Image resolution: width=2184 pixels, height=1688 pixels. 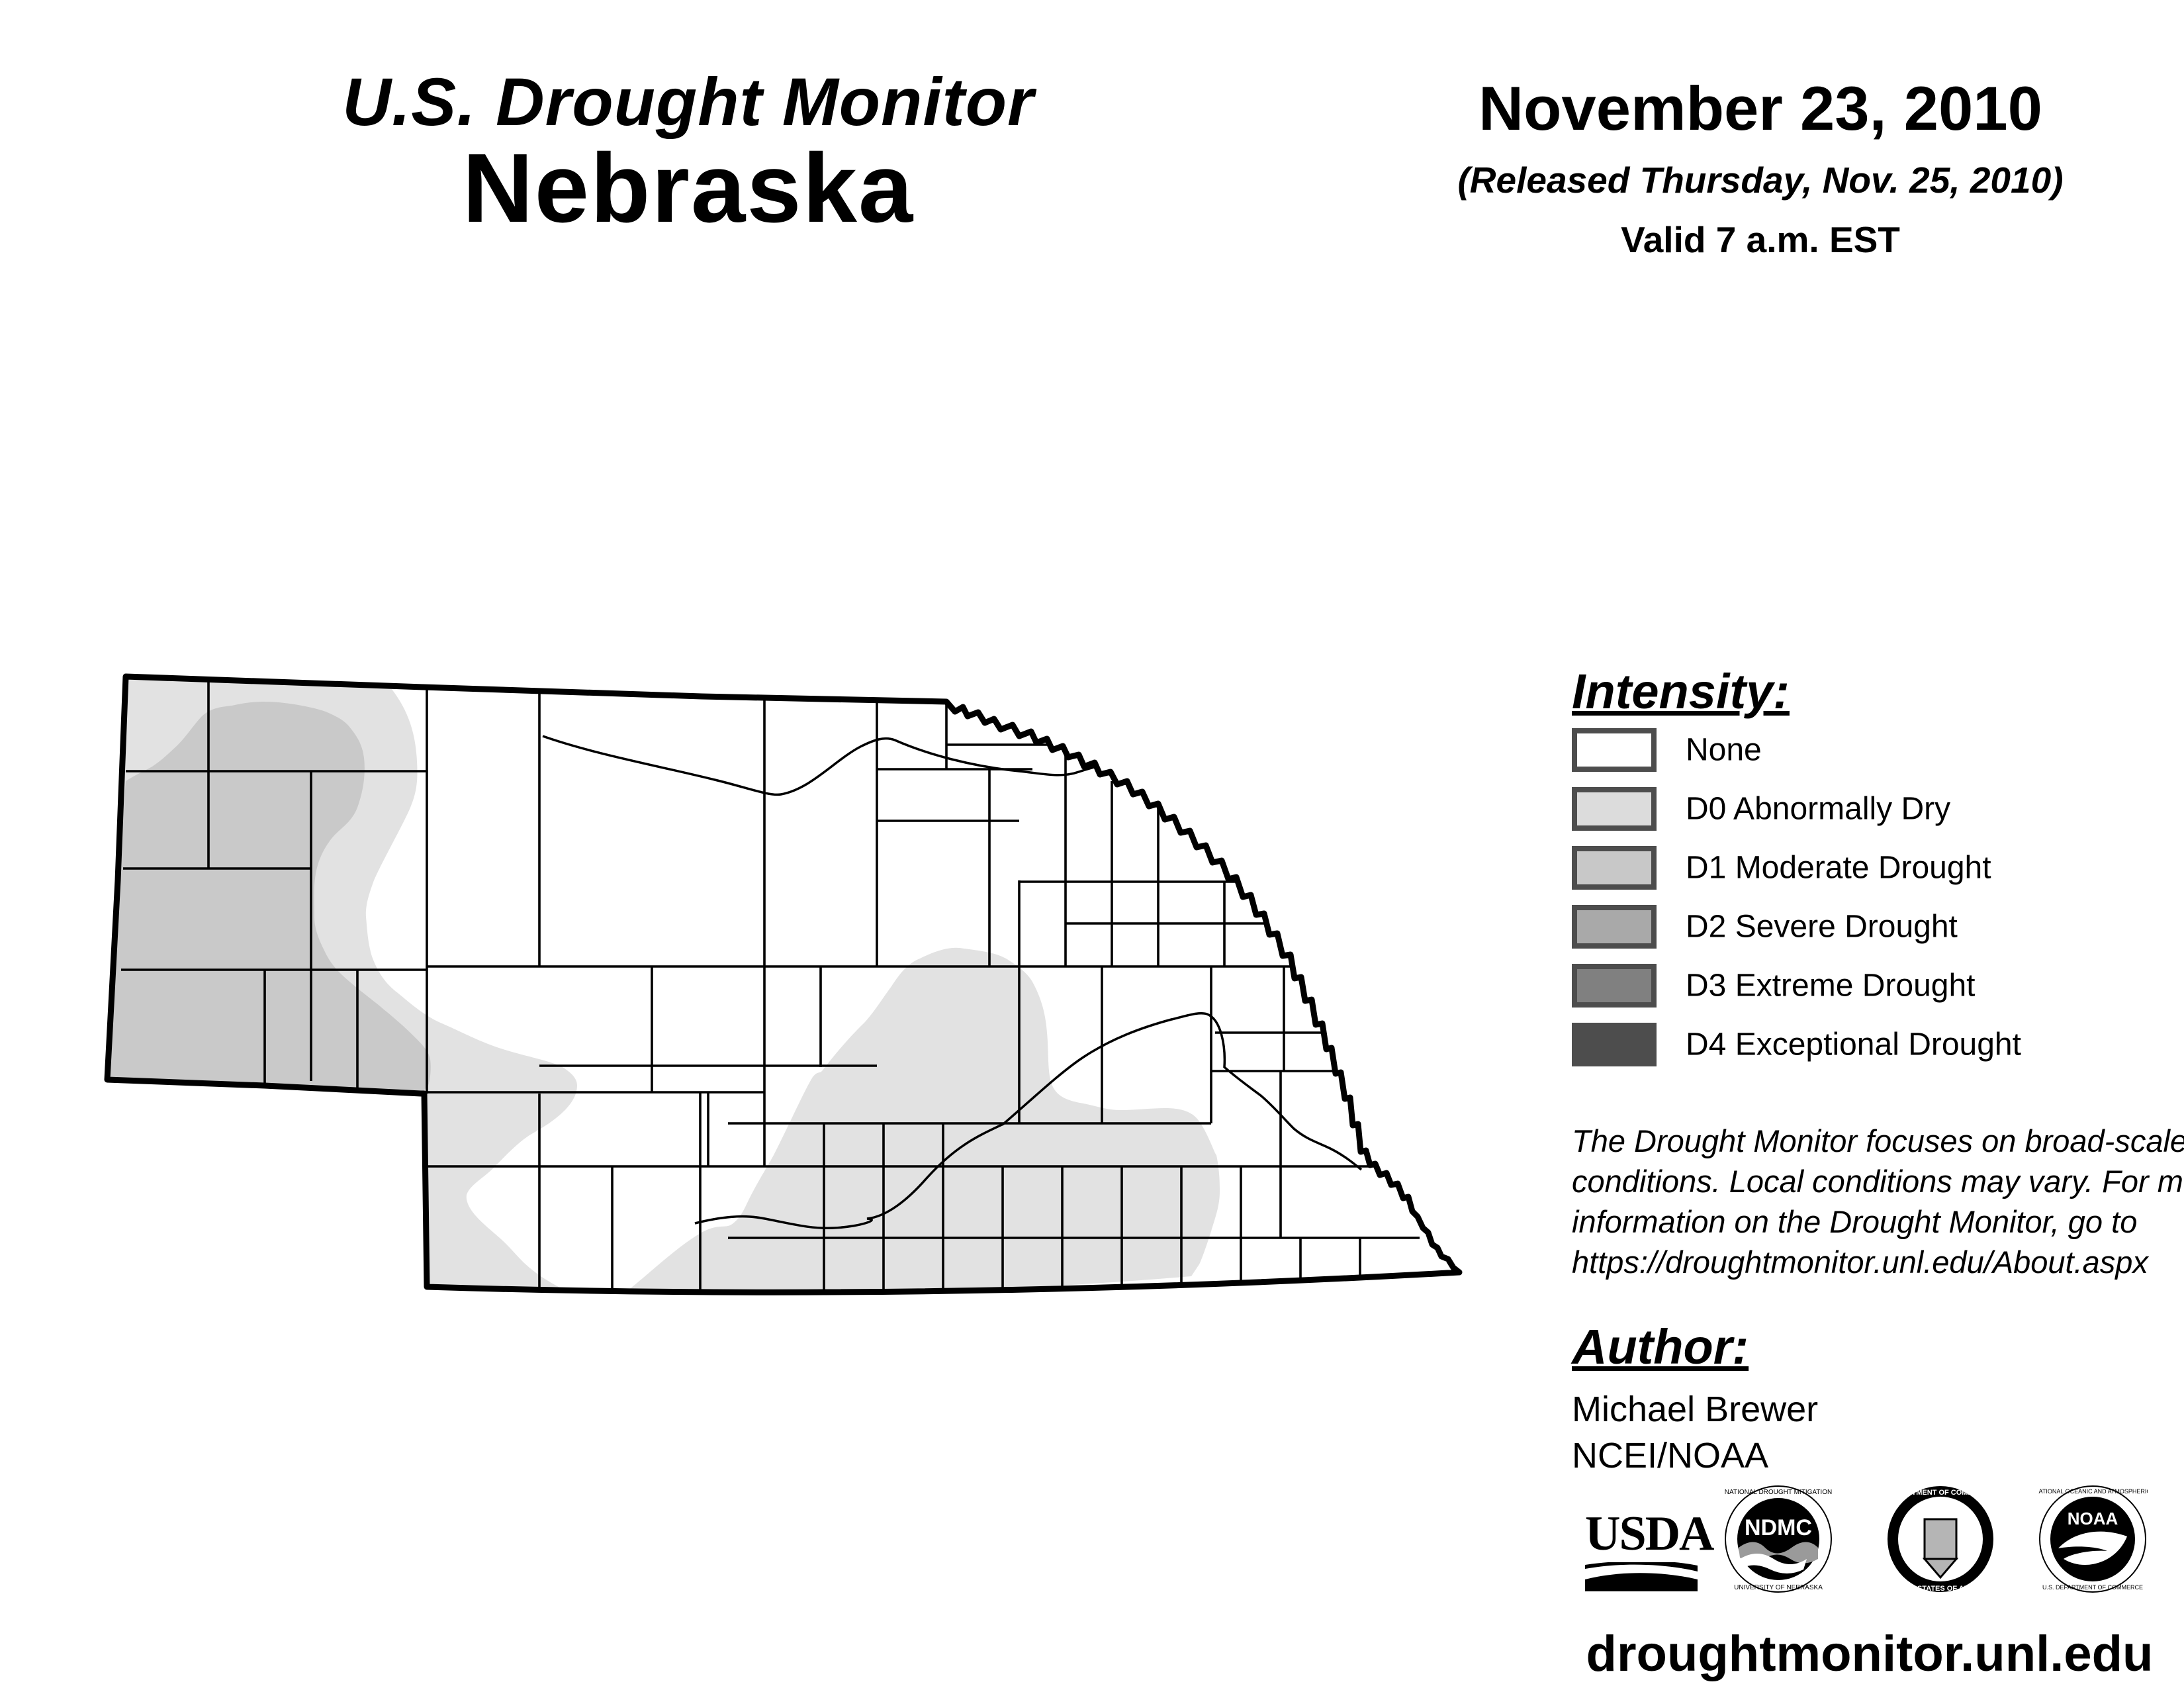 What do you see at coordinates (1681, 691) in the screenshot?
I see `legend-heading: Intensity:` at bounding box center [1681, 691].